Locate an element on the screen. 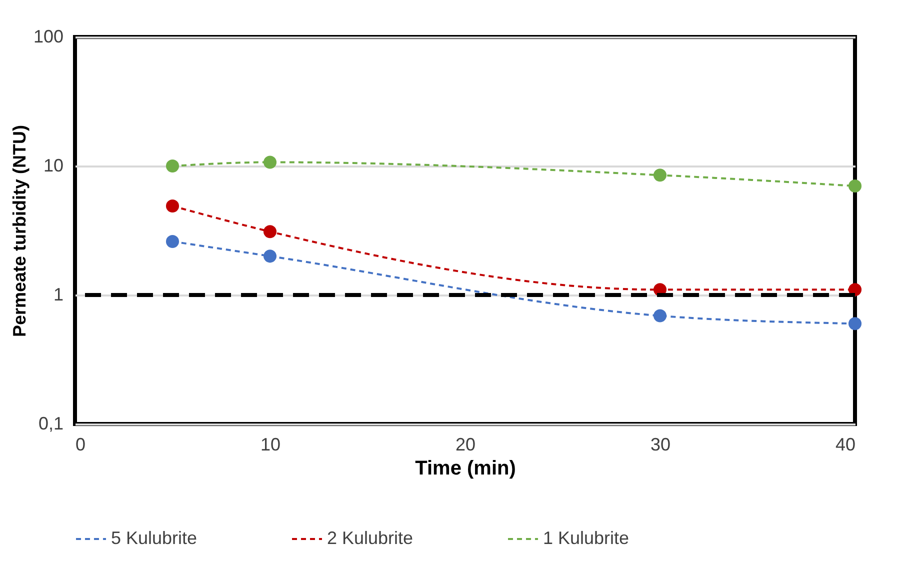 The height and width of the screenshot is (564, 917). legend-label: 1 Kulubrite is located at coordinates (586, 538).